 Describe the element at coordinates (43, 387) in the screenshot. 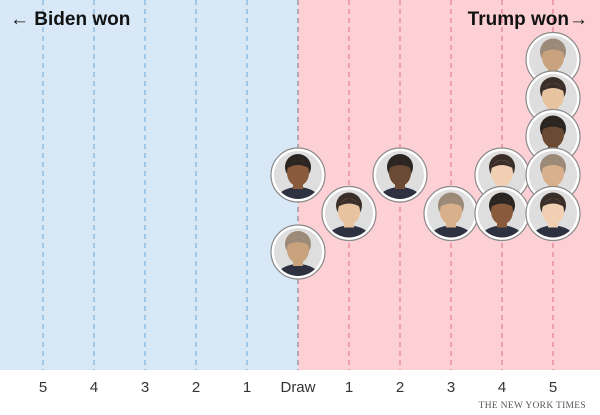

I see `tick-label-biden-5: 5` at that location.